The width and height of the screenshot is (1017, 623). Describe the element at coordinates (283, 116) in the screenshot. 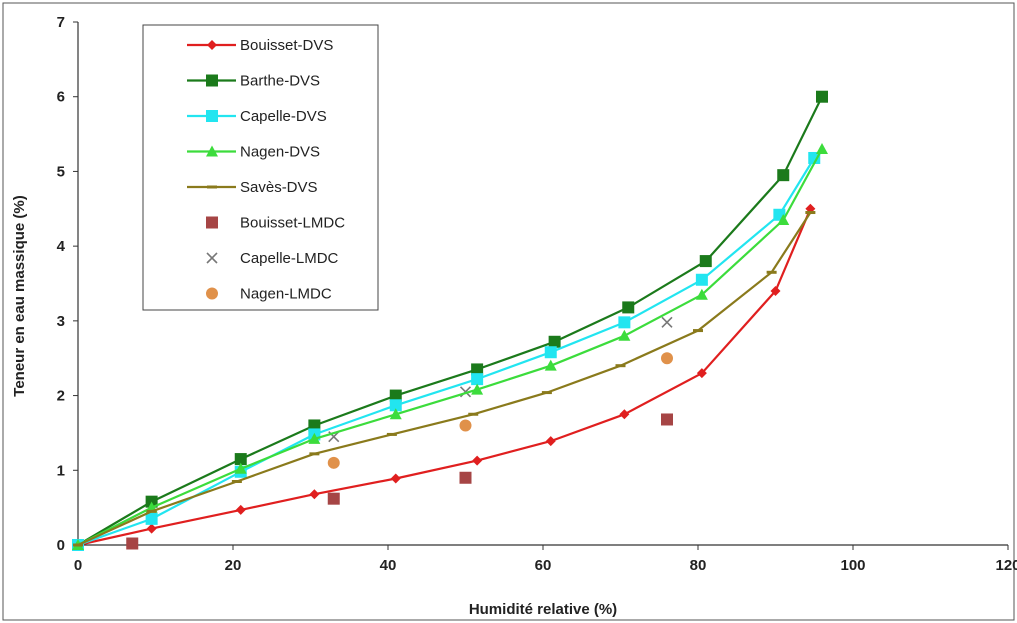

I see `legend-label: Capelle-DVS` at that location.